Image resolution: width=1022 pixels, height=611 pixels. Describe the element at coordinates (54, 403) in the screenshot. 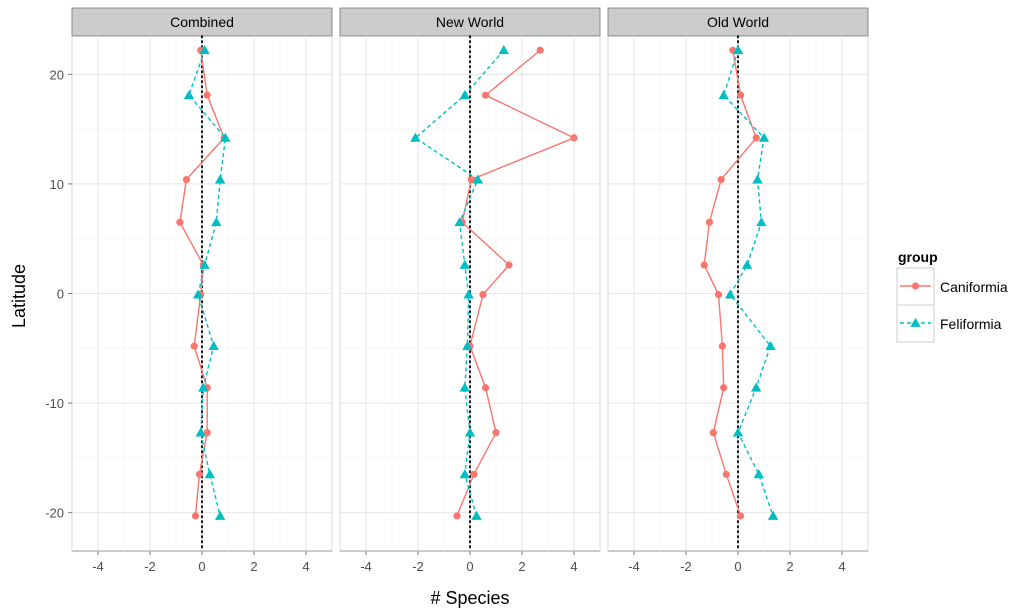

I see `y-tick-label: -10` at that location.